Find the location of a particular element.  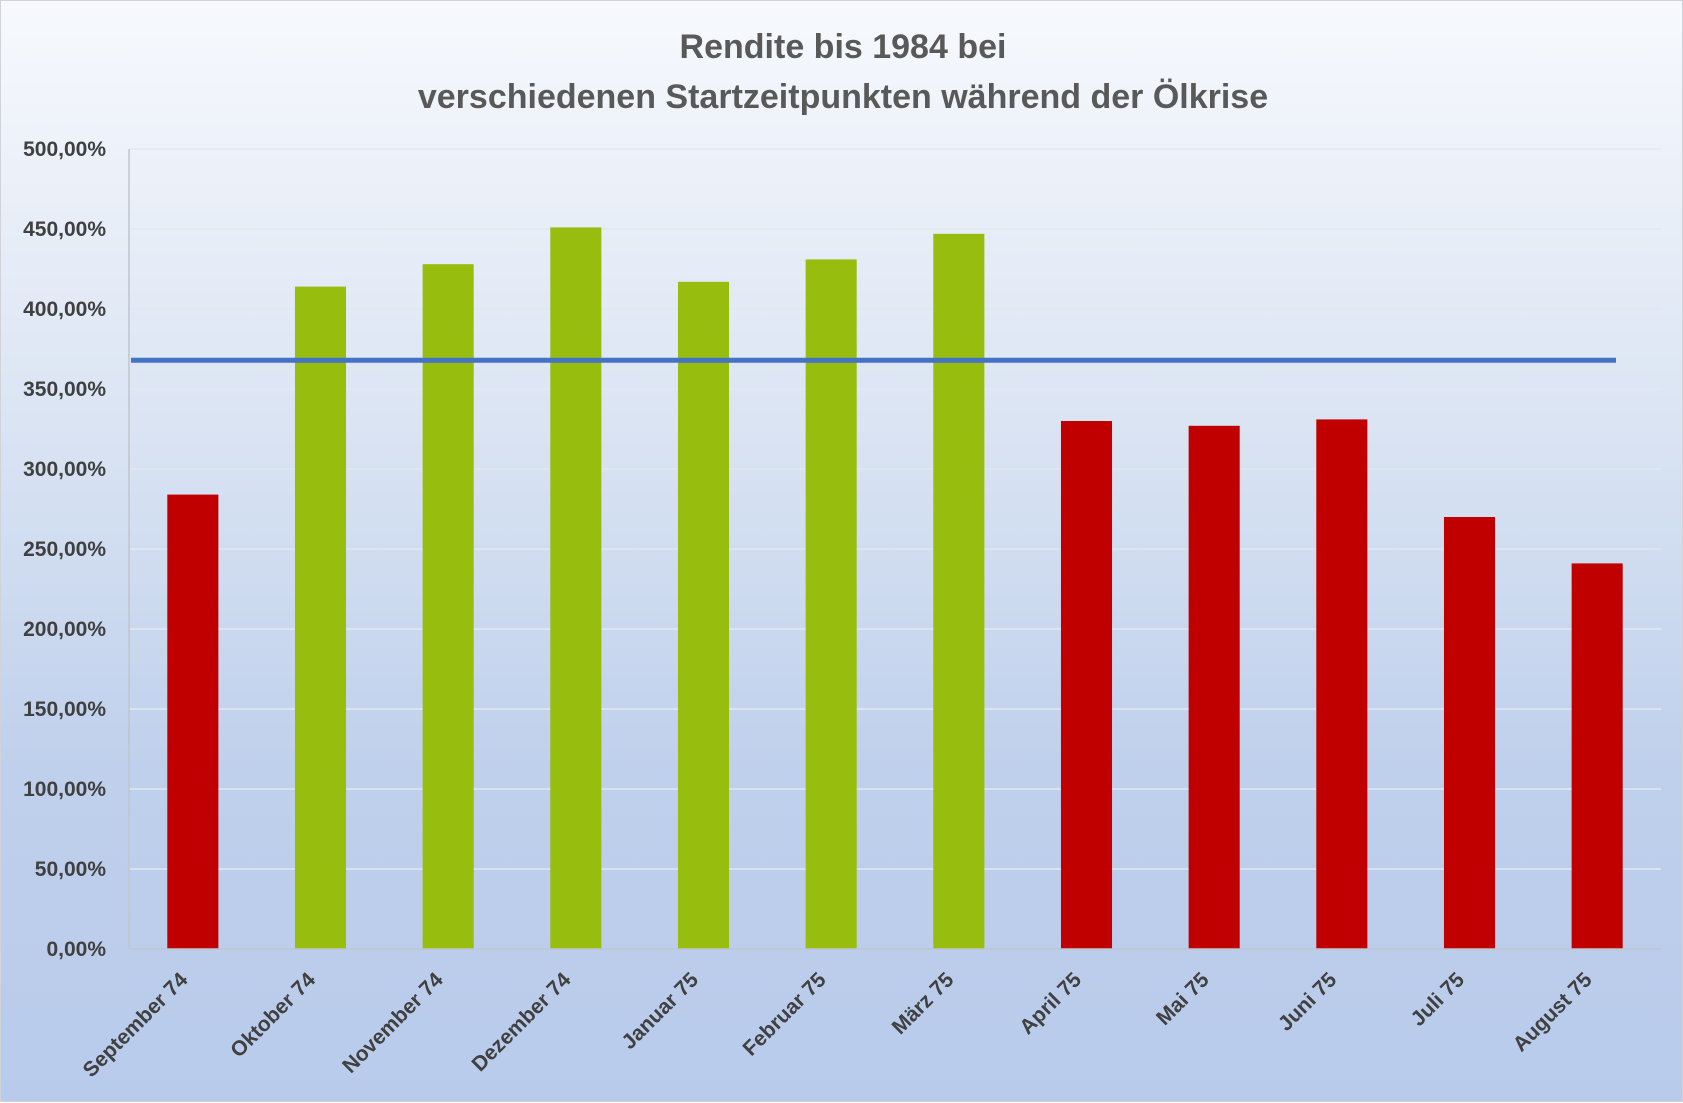

chart-title-line-1: Rendite bis 1984 bei is located at coordinates (843, 47).